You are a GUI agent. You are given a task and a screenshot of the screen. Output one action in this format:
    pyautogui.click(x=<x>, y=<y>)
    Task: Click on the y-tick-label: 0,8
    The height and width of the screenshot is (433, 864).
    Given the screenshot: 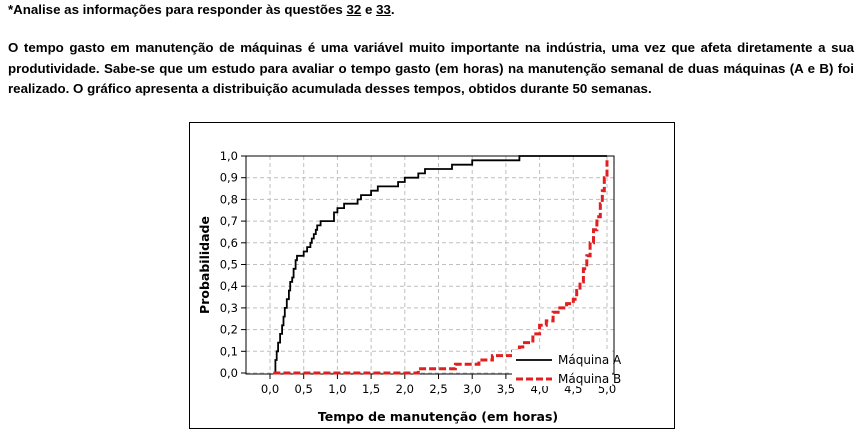 What is the action you would take?
    pyautogui.click(x=229, y=199)
    